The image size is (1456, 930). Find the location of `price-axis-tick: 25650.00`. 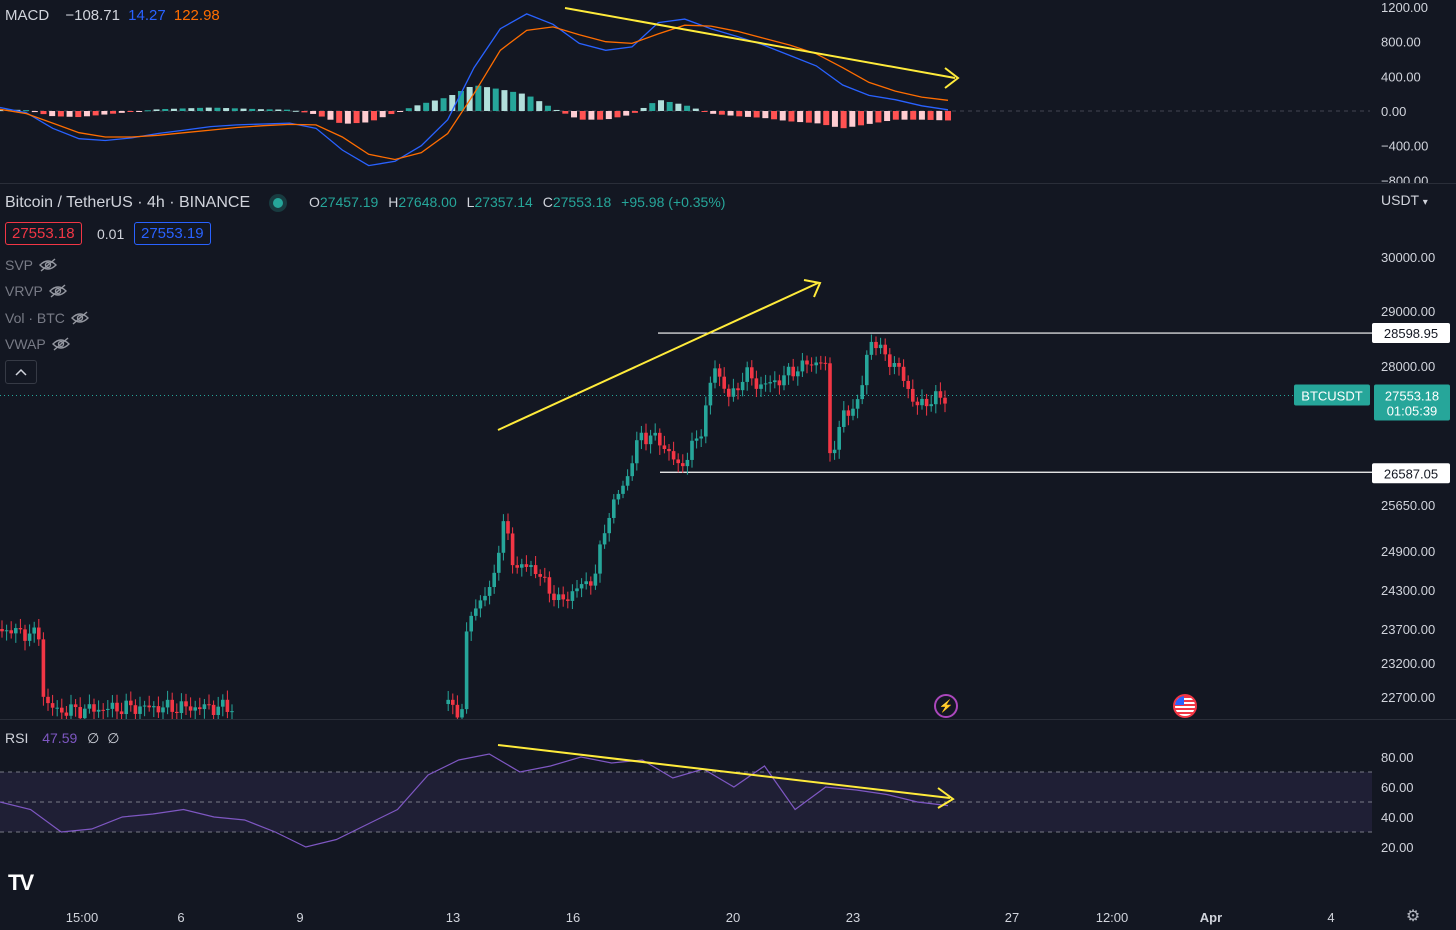

price-axis-tick: 25650.00 is located at coordinates (1408, 505).